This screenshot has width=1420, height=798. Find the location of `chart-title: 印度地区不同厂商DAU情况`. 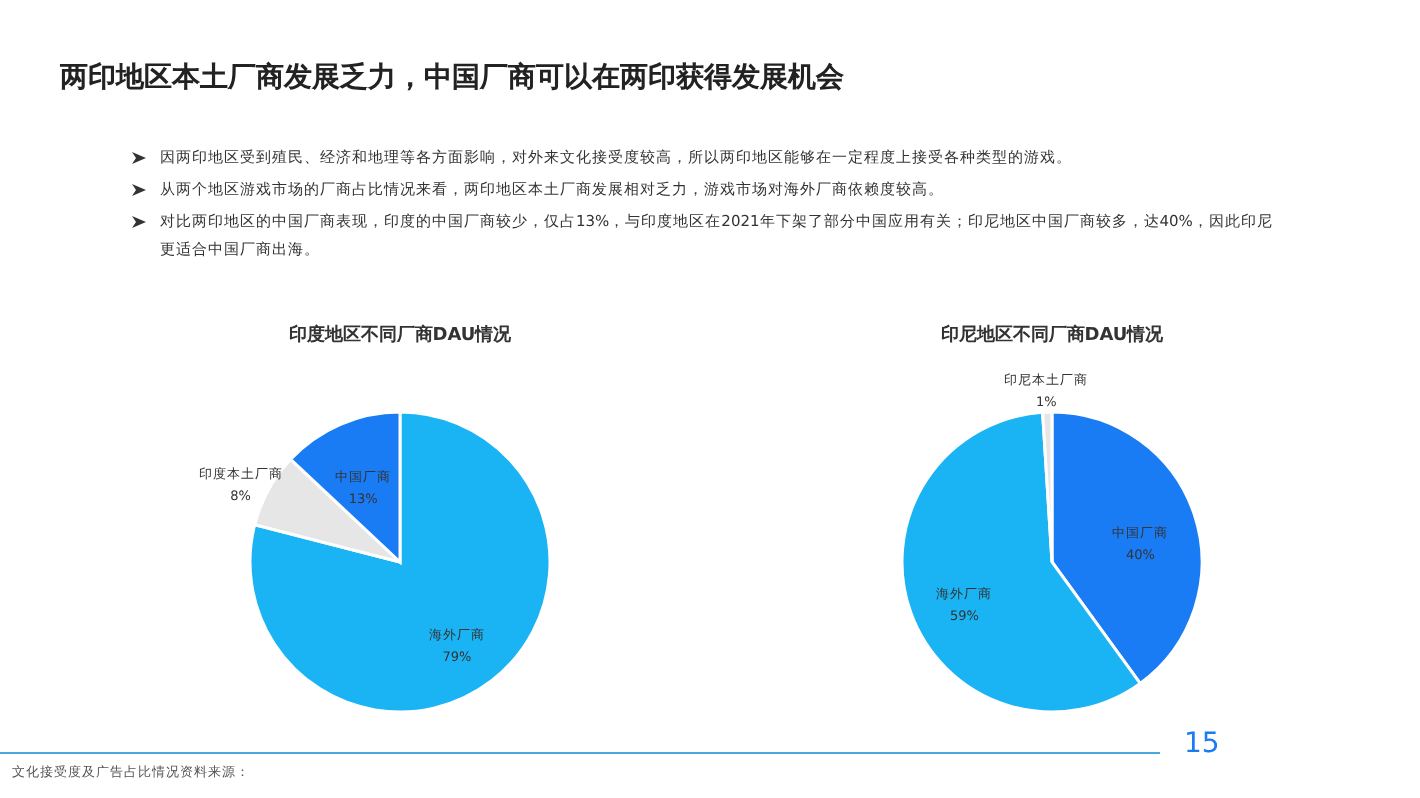

chart-title: 印度地区不同厂商DAU情况 is located at coordinates (401, 335).